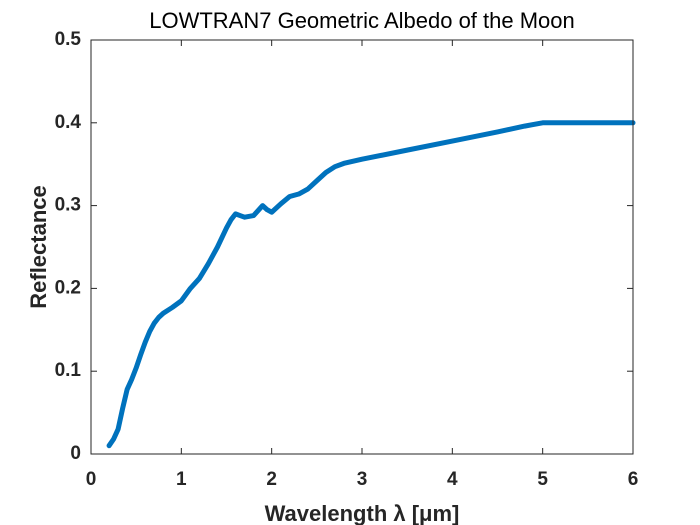  I want to click on x-tick-label-3: 3, so click(362, 479).